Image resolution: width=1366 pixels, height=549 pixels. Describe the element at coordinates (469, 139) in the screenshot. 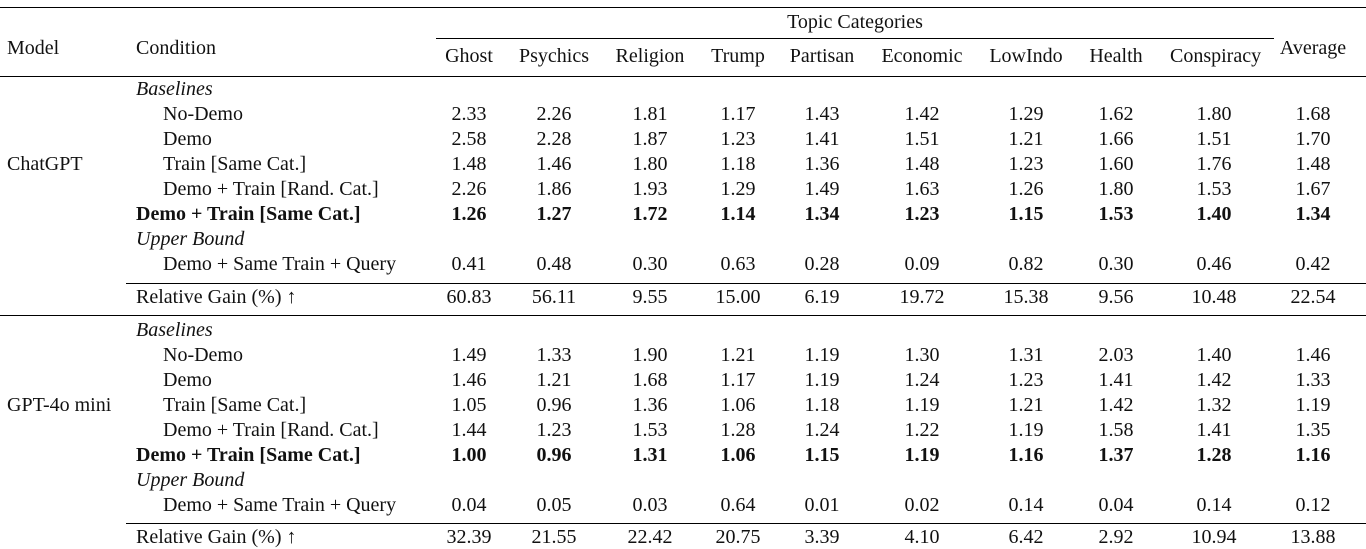

I see `table-cell: 2.58` at that location.